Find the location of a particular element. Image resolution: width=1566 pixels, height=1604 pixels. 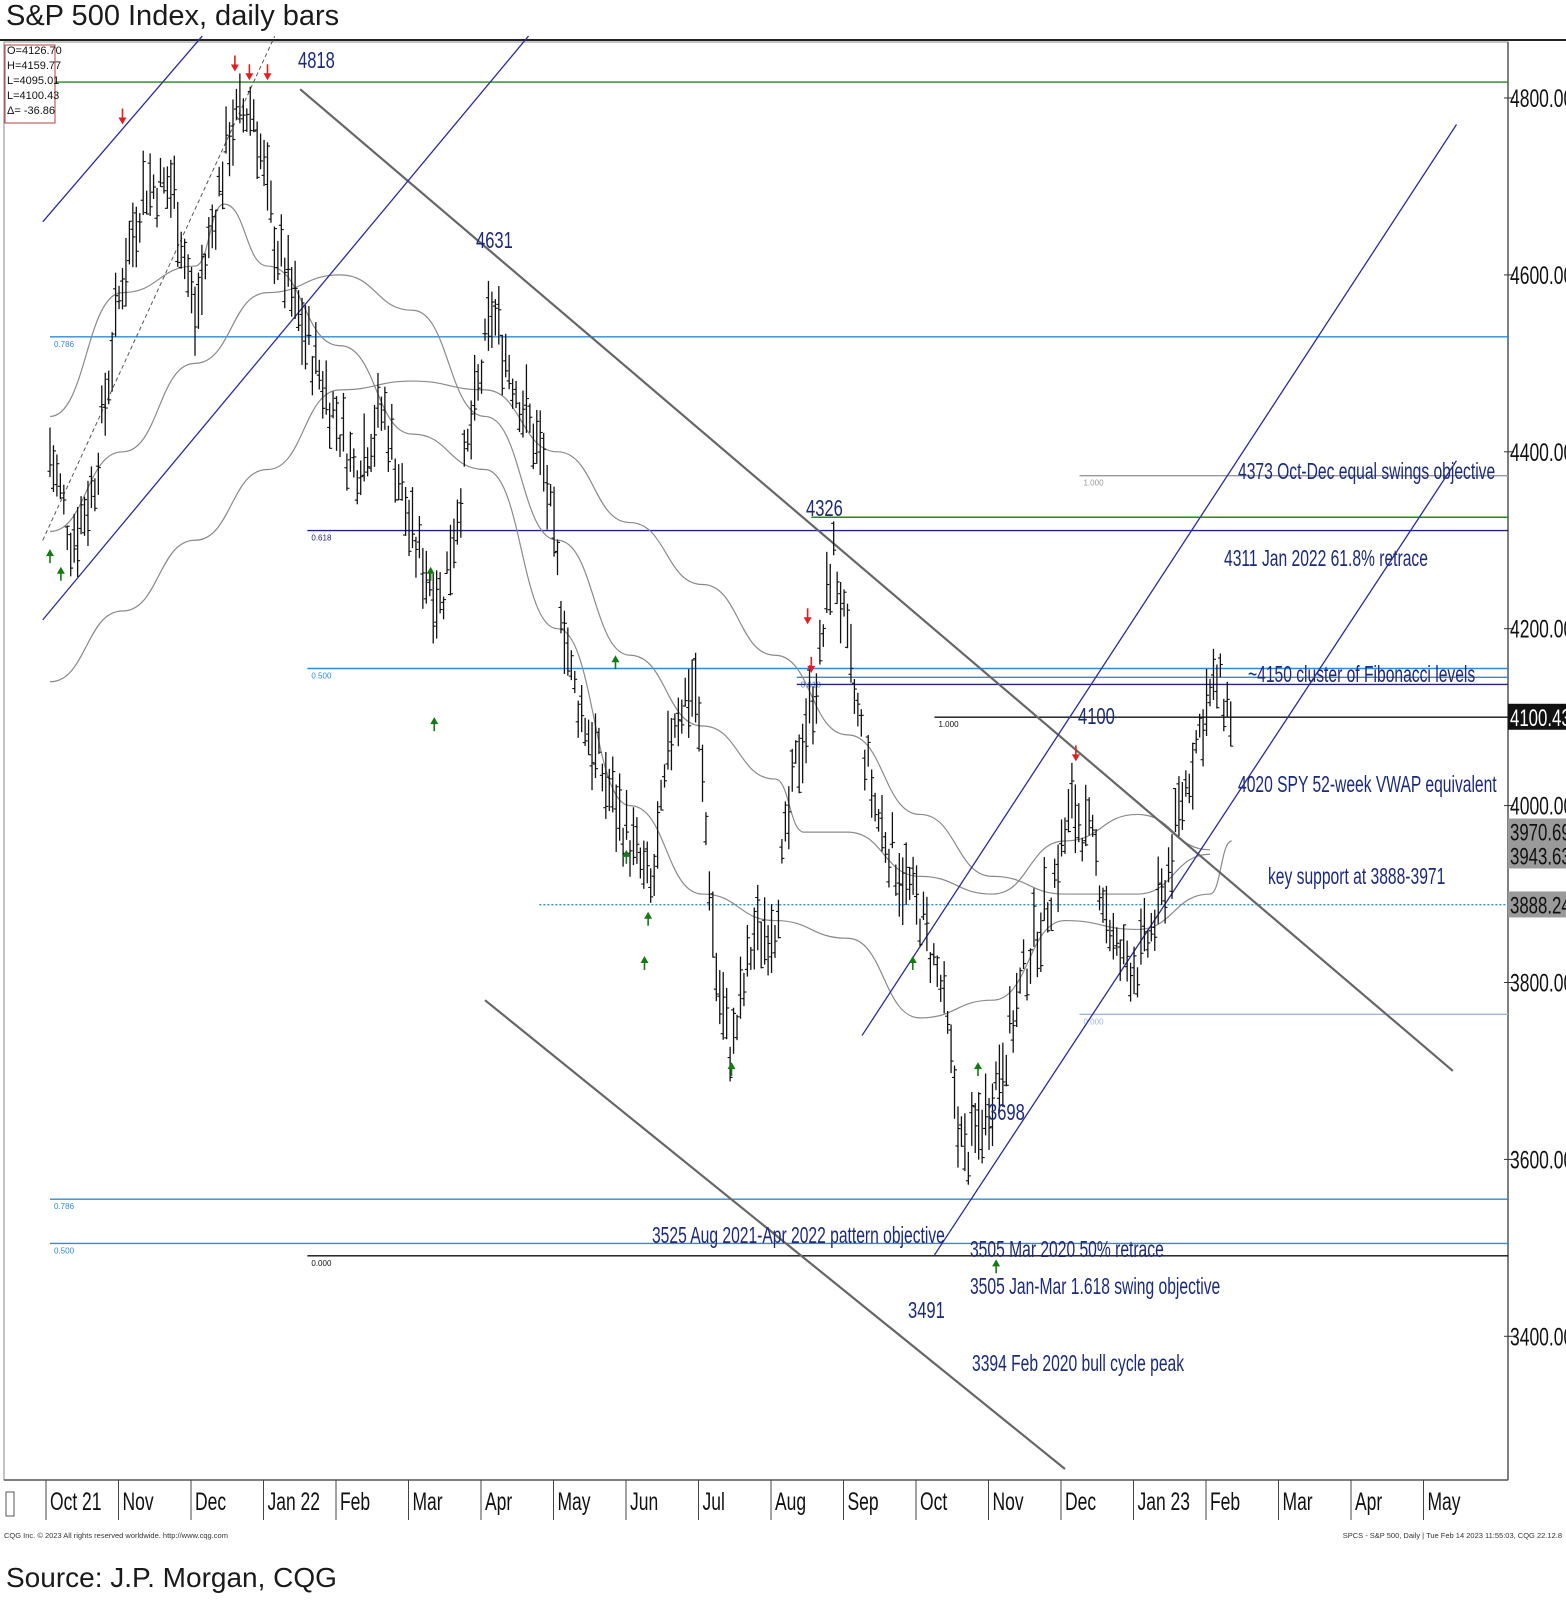

fib-label: 0.000 is located at coordinates (1094, 1021).